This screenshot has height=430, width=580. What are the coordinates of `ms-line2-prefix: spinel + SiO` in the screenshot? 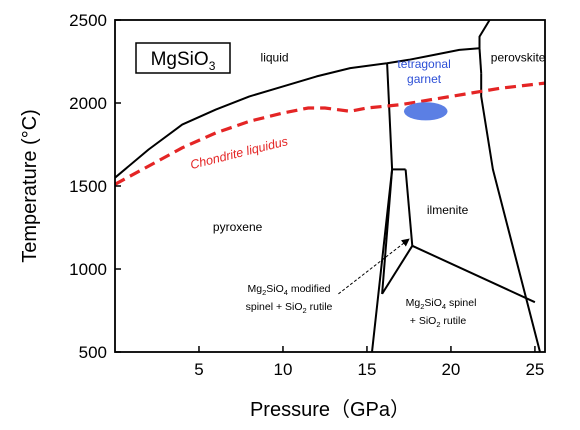 It's located at (274, 307).